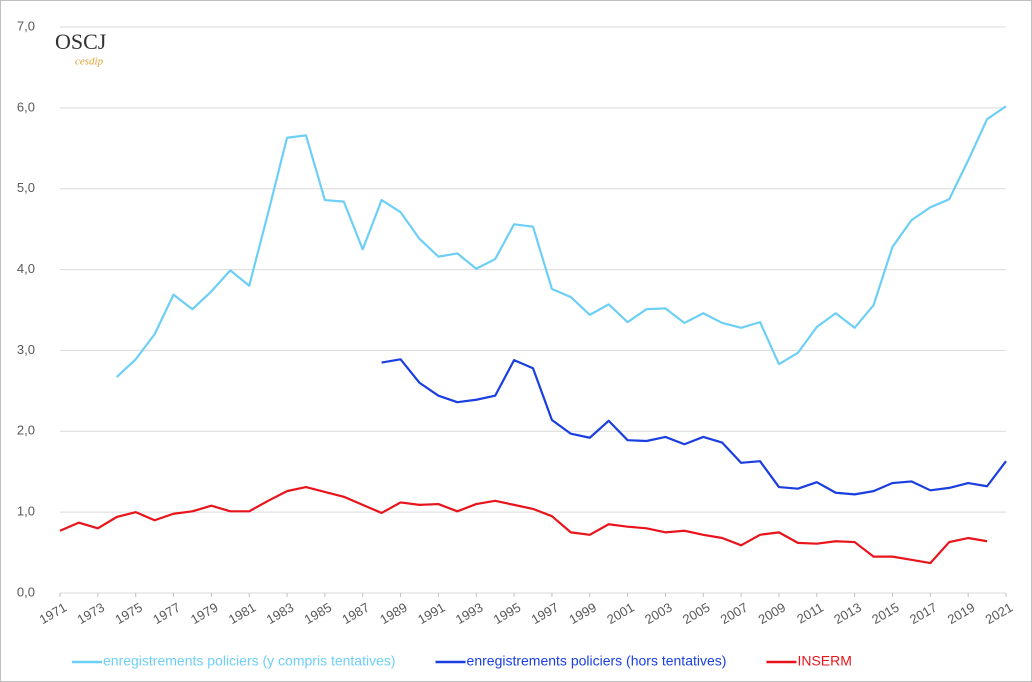 This screenshot has height=682, width=1032. I want to click on y-tick-label: 7,0, so click(26, 25).